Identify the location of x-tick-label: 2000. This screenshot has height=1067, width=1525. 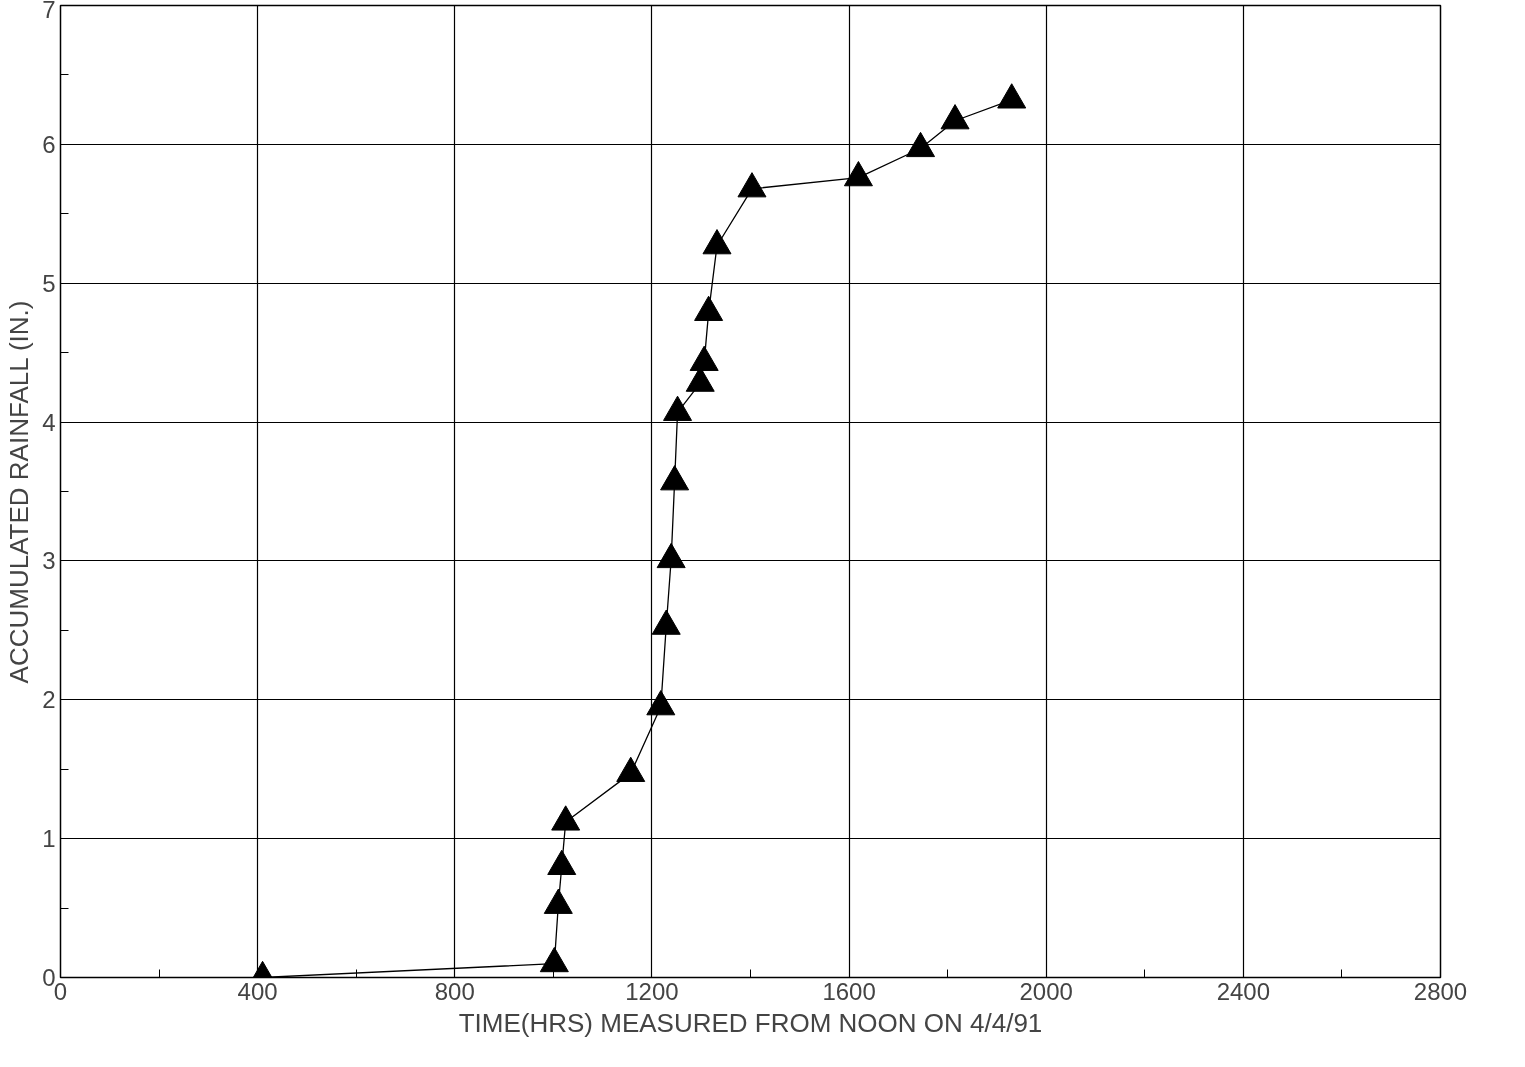
(1046, 991).